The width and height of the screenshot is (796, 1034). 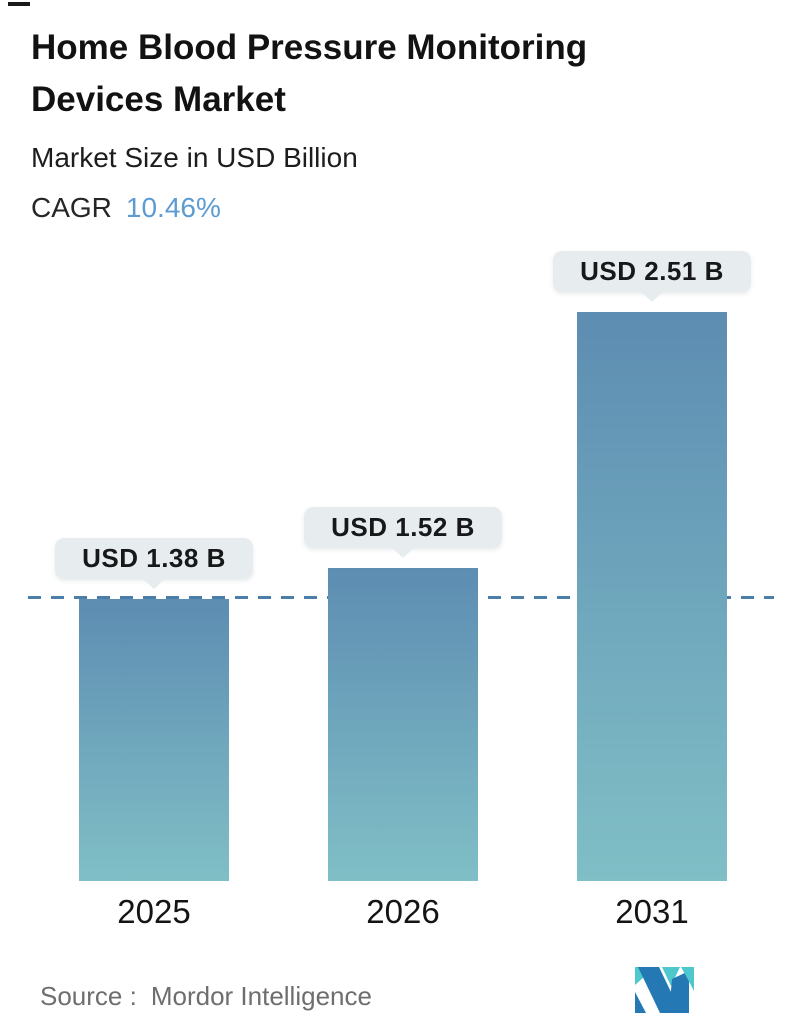 I want to click on x-axis-label-2026: 2026, so click(x=403, y=911).